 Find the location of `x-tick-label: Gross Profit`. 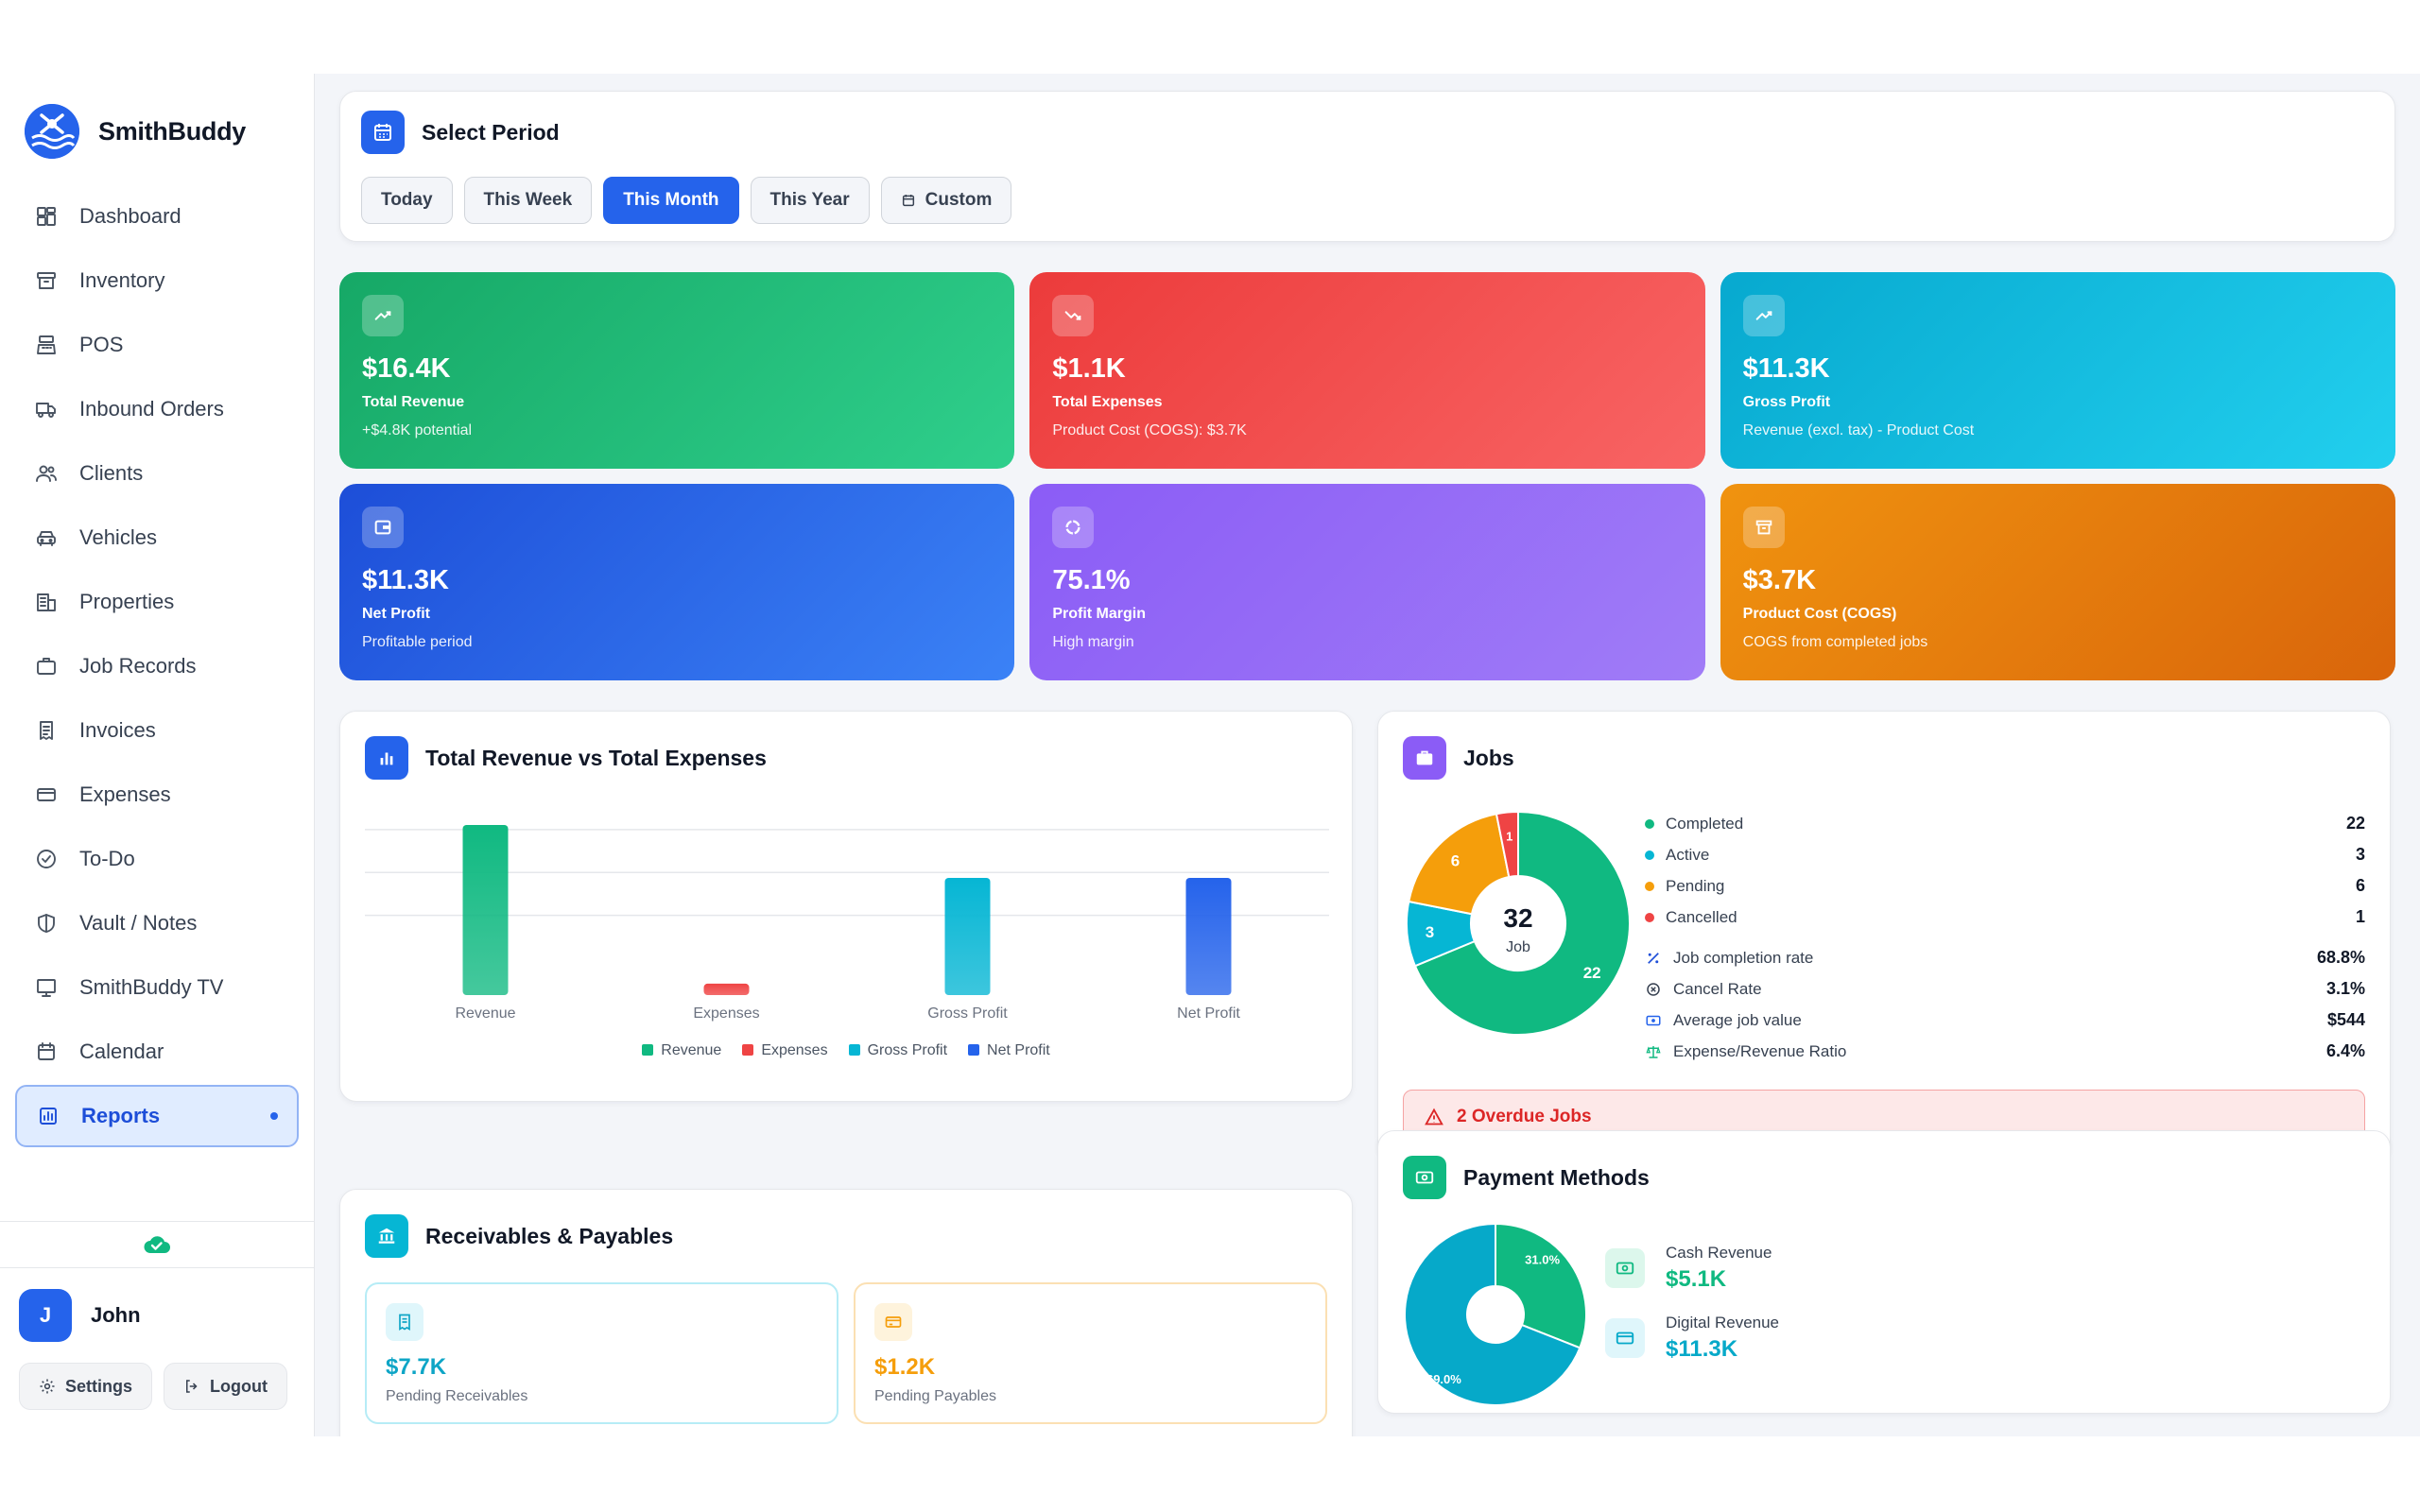

x-tick-label: Gross Profit is located at coordinates (967, 1013).